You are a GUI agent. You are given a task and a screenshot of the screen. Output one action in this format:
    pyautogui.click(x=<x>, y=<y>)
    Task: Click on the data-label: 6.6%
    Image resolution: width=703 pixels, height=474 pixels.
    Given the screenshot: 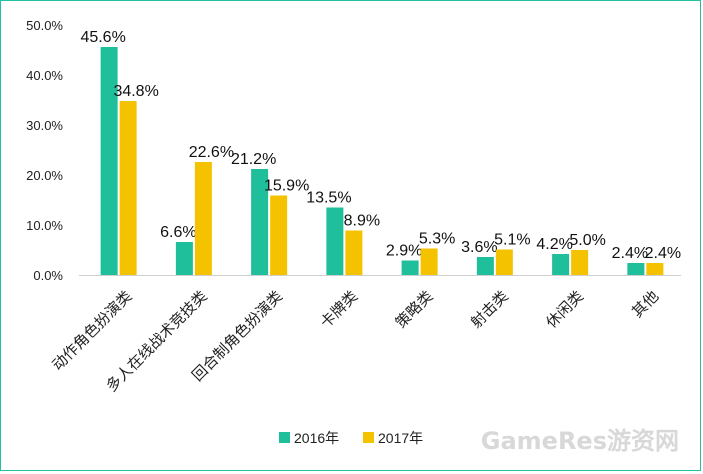 What is the action you would take?
    pyautogui.click(x=178, y=232)
    